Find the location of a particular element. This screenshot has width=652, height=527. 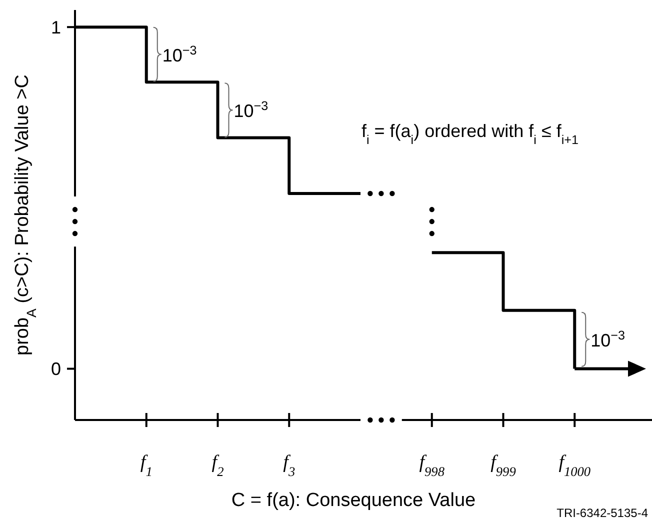

x-axis-title: C = f(a): Consequence Value is located at coordinates (353, 500).